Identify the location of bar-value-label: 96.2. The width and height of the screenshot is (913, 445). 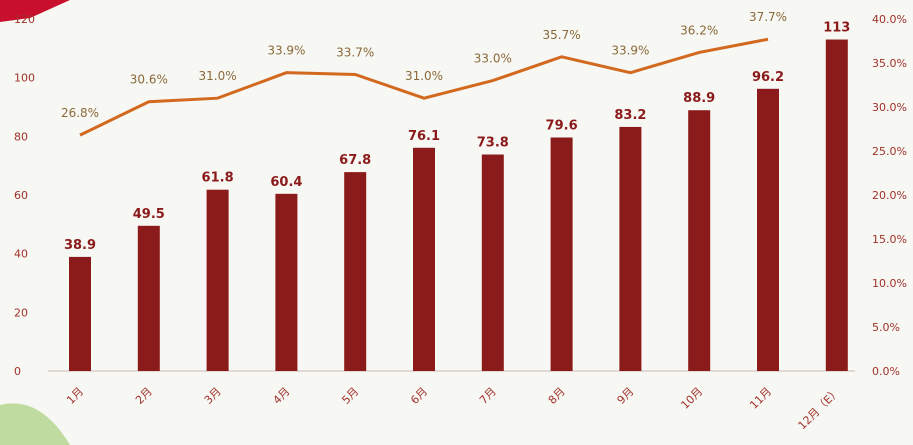
(768, 77).